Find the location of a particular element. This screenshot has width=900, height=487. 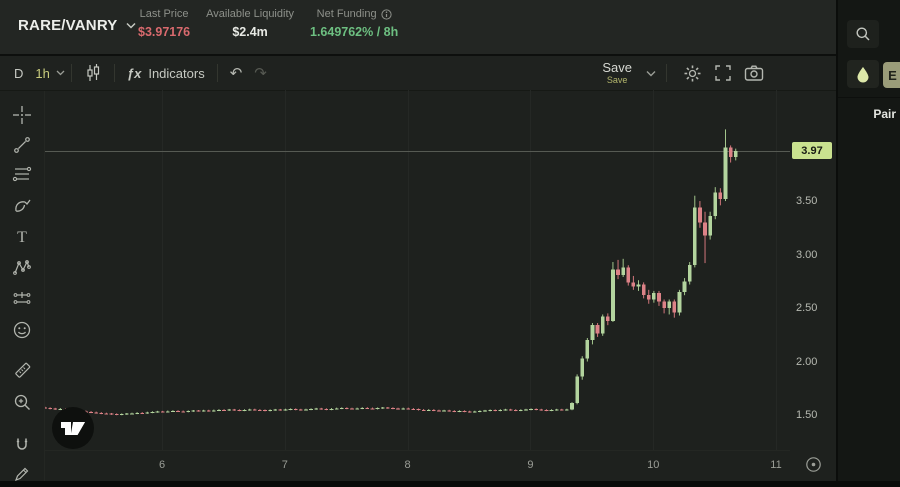

ruler is located at coordinates (22, 371).